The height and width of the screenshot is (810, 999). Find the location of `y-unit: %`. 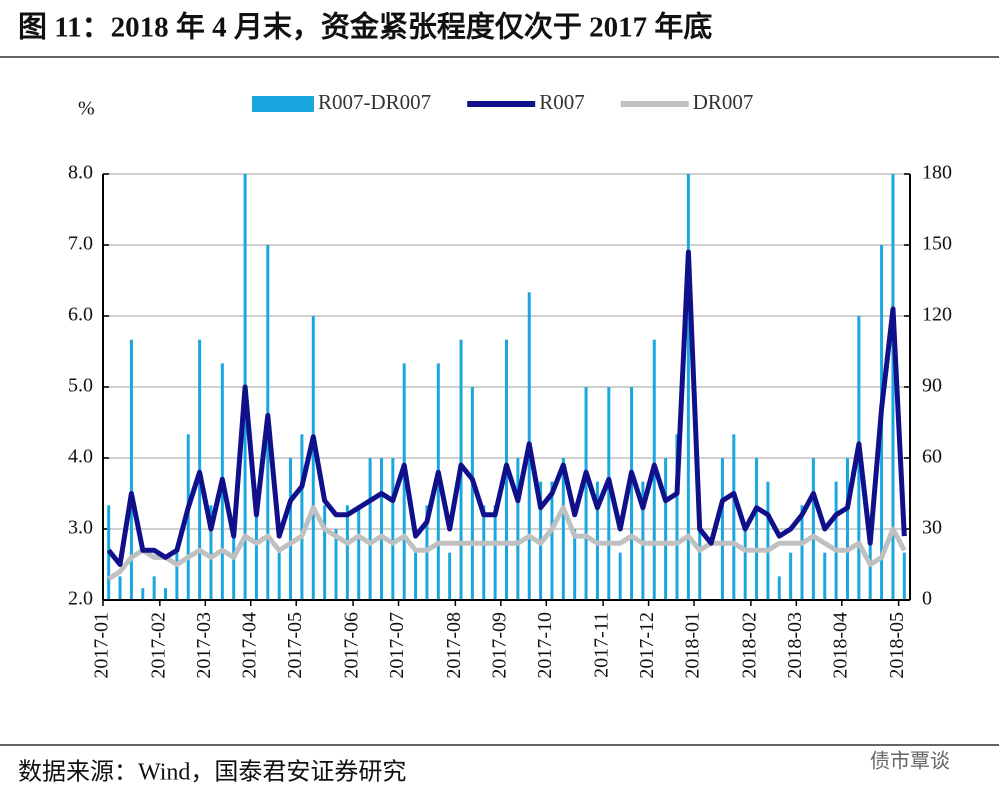

y-unit: % is located at coordinates (86, 109).